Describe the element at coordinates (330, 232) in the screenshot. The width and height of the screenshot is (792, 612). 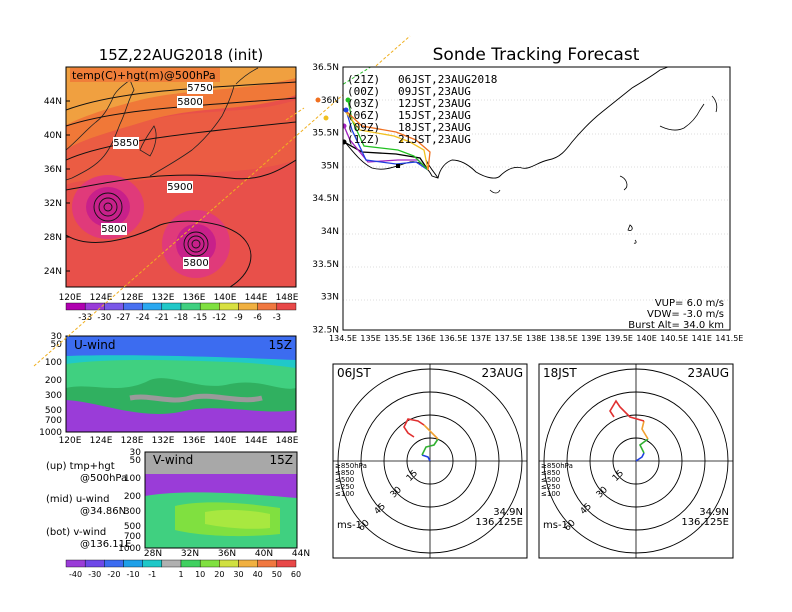
I see `lat-tick-label: 34N` at that location.